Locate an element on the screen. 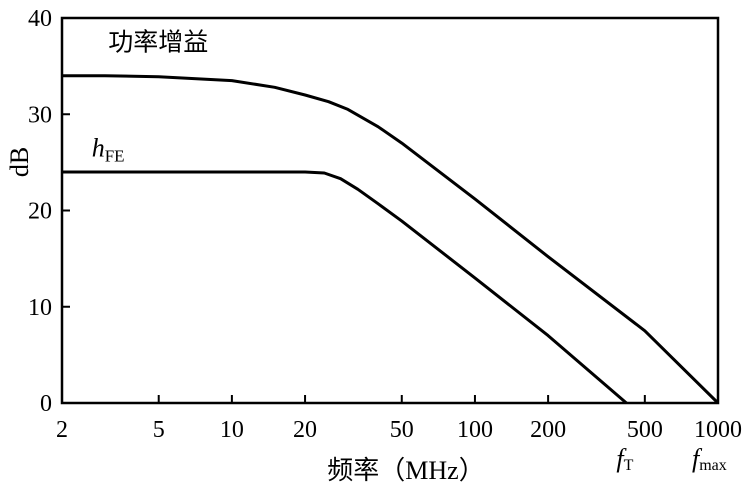 The width and height of the screenshot is (754, 495). fmax-annotation: fmax is located at coordinates (709, 459).